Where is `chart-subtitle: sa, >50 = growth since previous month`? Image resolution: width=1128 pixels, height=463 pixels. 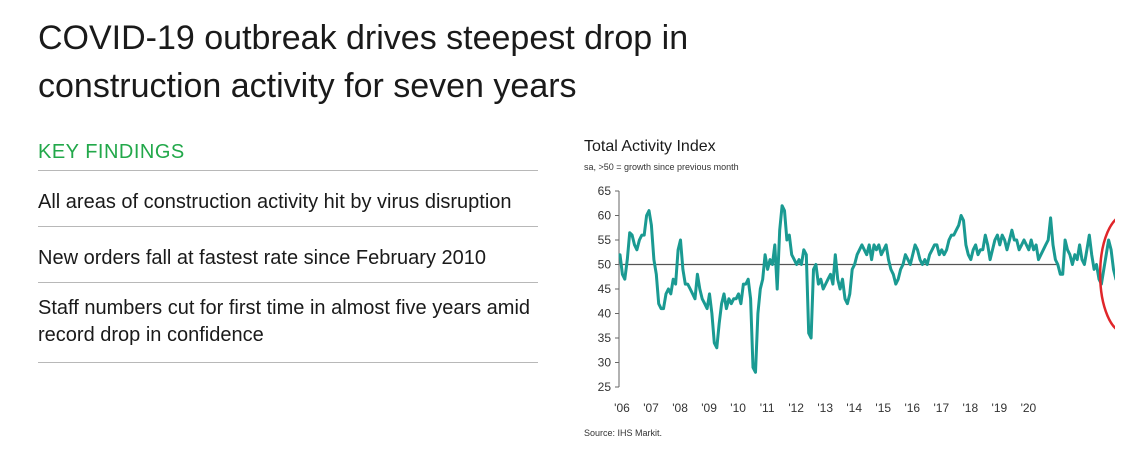
chart-subtitle: sa, >50 = growth since previous month is located at coordinates (661, 167).